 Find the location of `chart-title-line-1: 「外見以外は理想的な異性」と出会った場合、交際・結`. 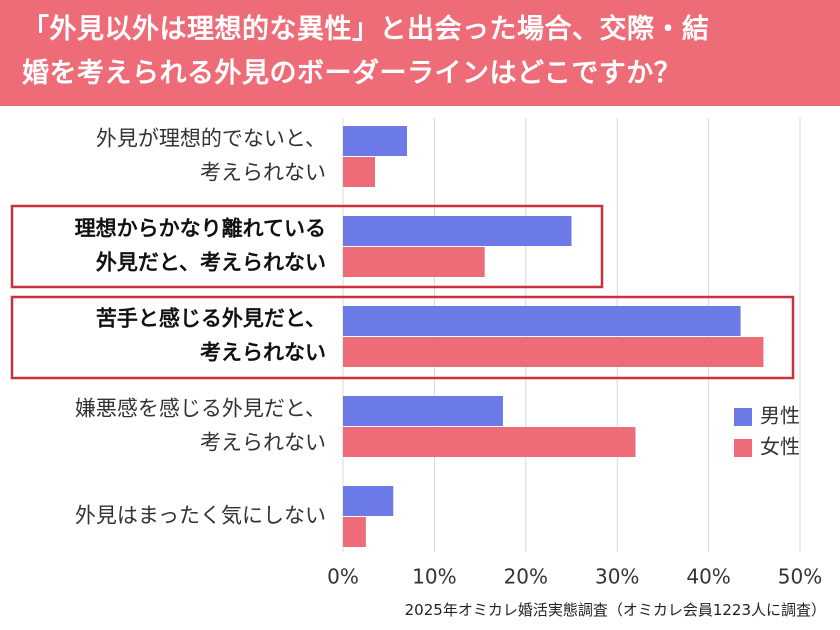

chart-title-line-1: 「外見以外は理想的な異性」と出会った場合、交際・結 is located at coordinates (366, 29).